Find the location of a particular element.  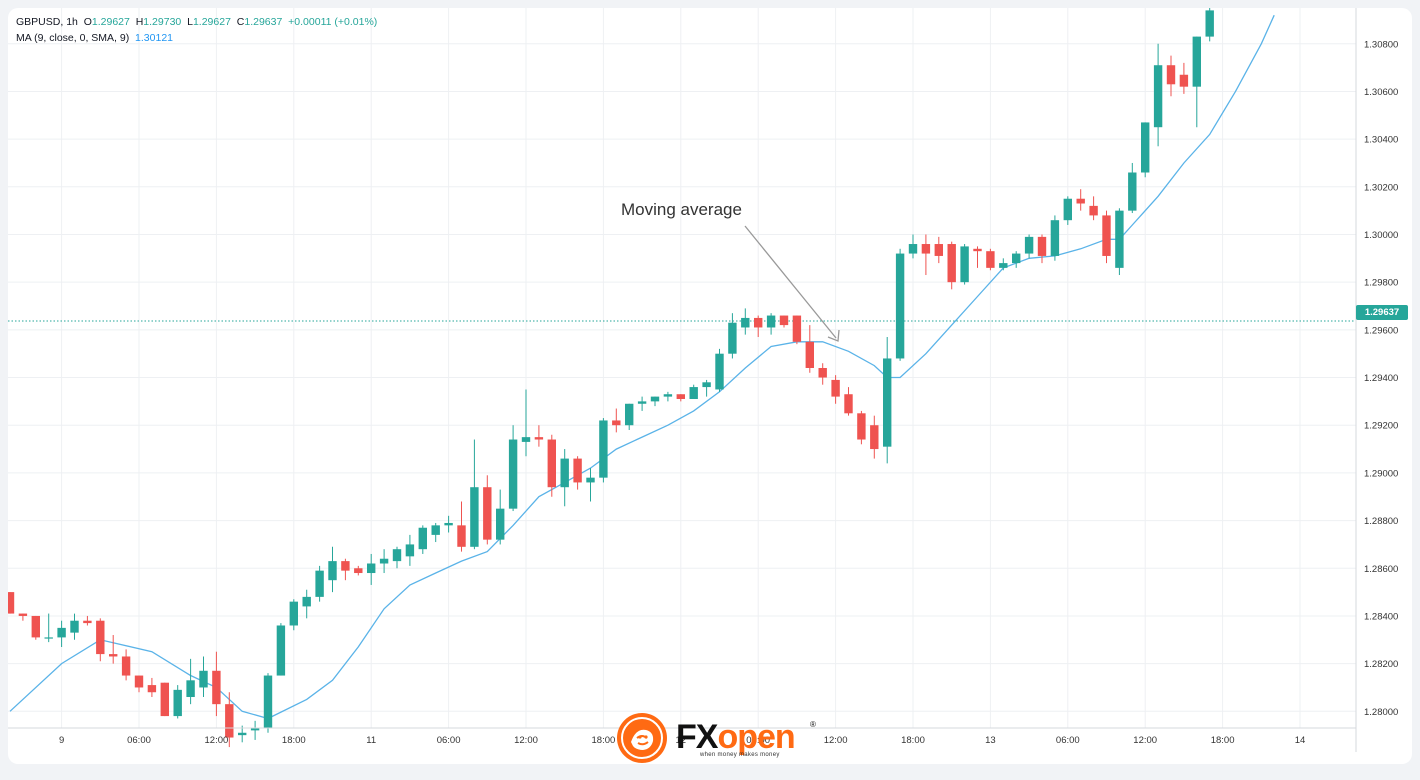

timeframe-label: 1h is located at coordinates (72, 22).